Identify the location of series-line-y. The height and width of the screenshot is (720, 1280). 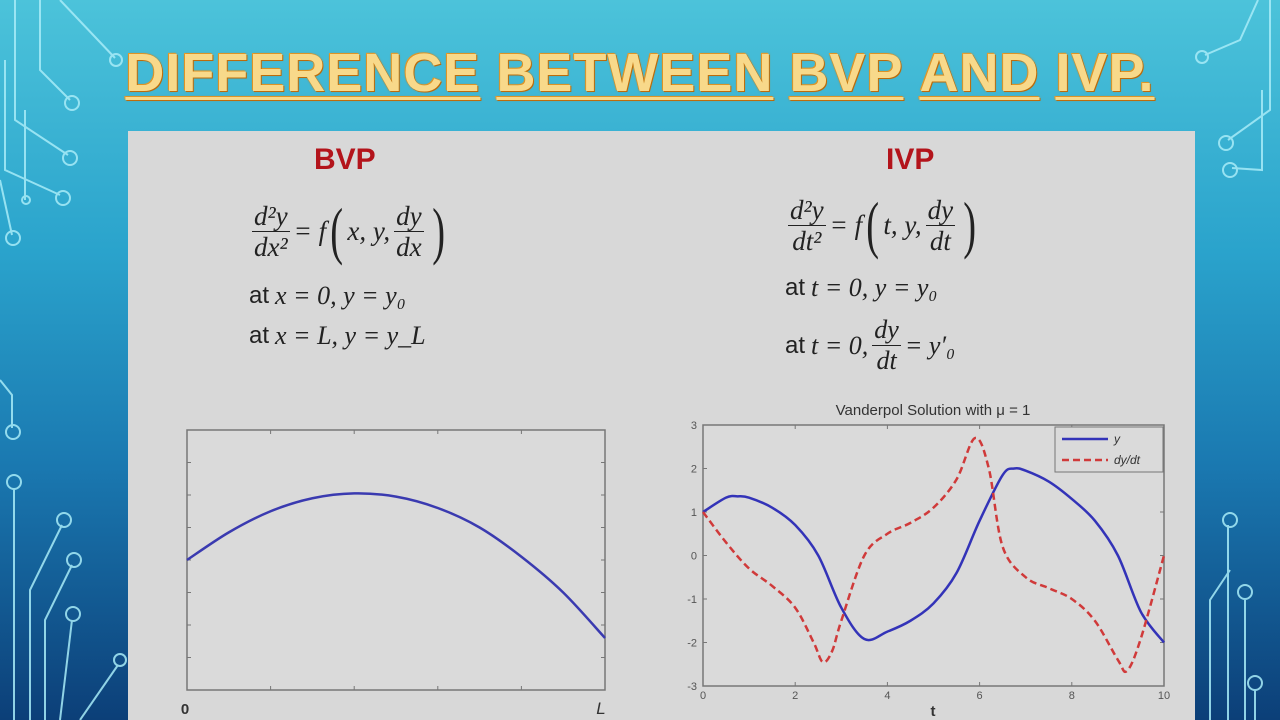
(933, 555).